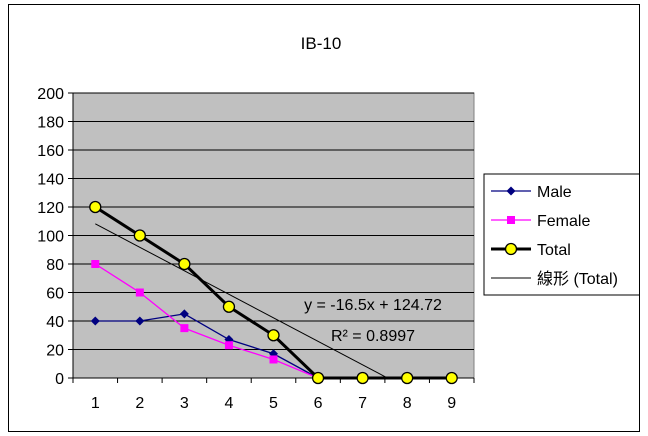 This screenshot has width=648, height=436. Describe the element at coordinates (55, 265) in the screenshot. I see `y-tick-label: 80` at that location.